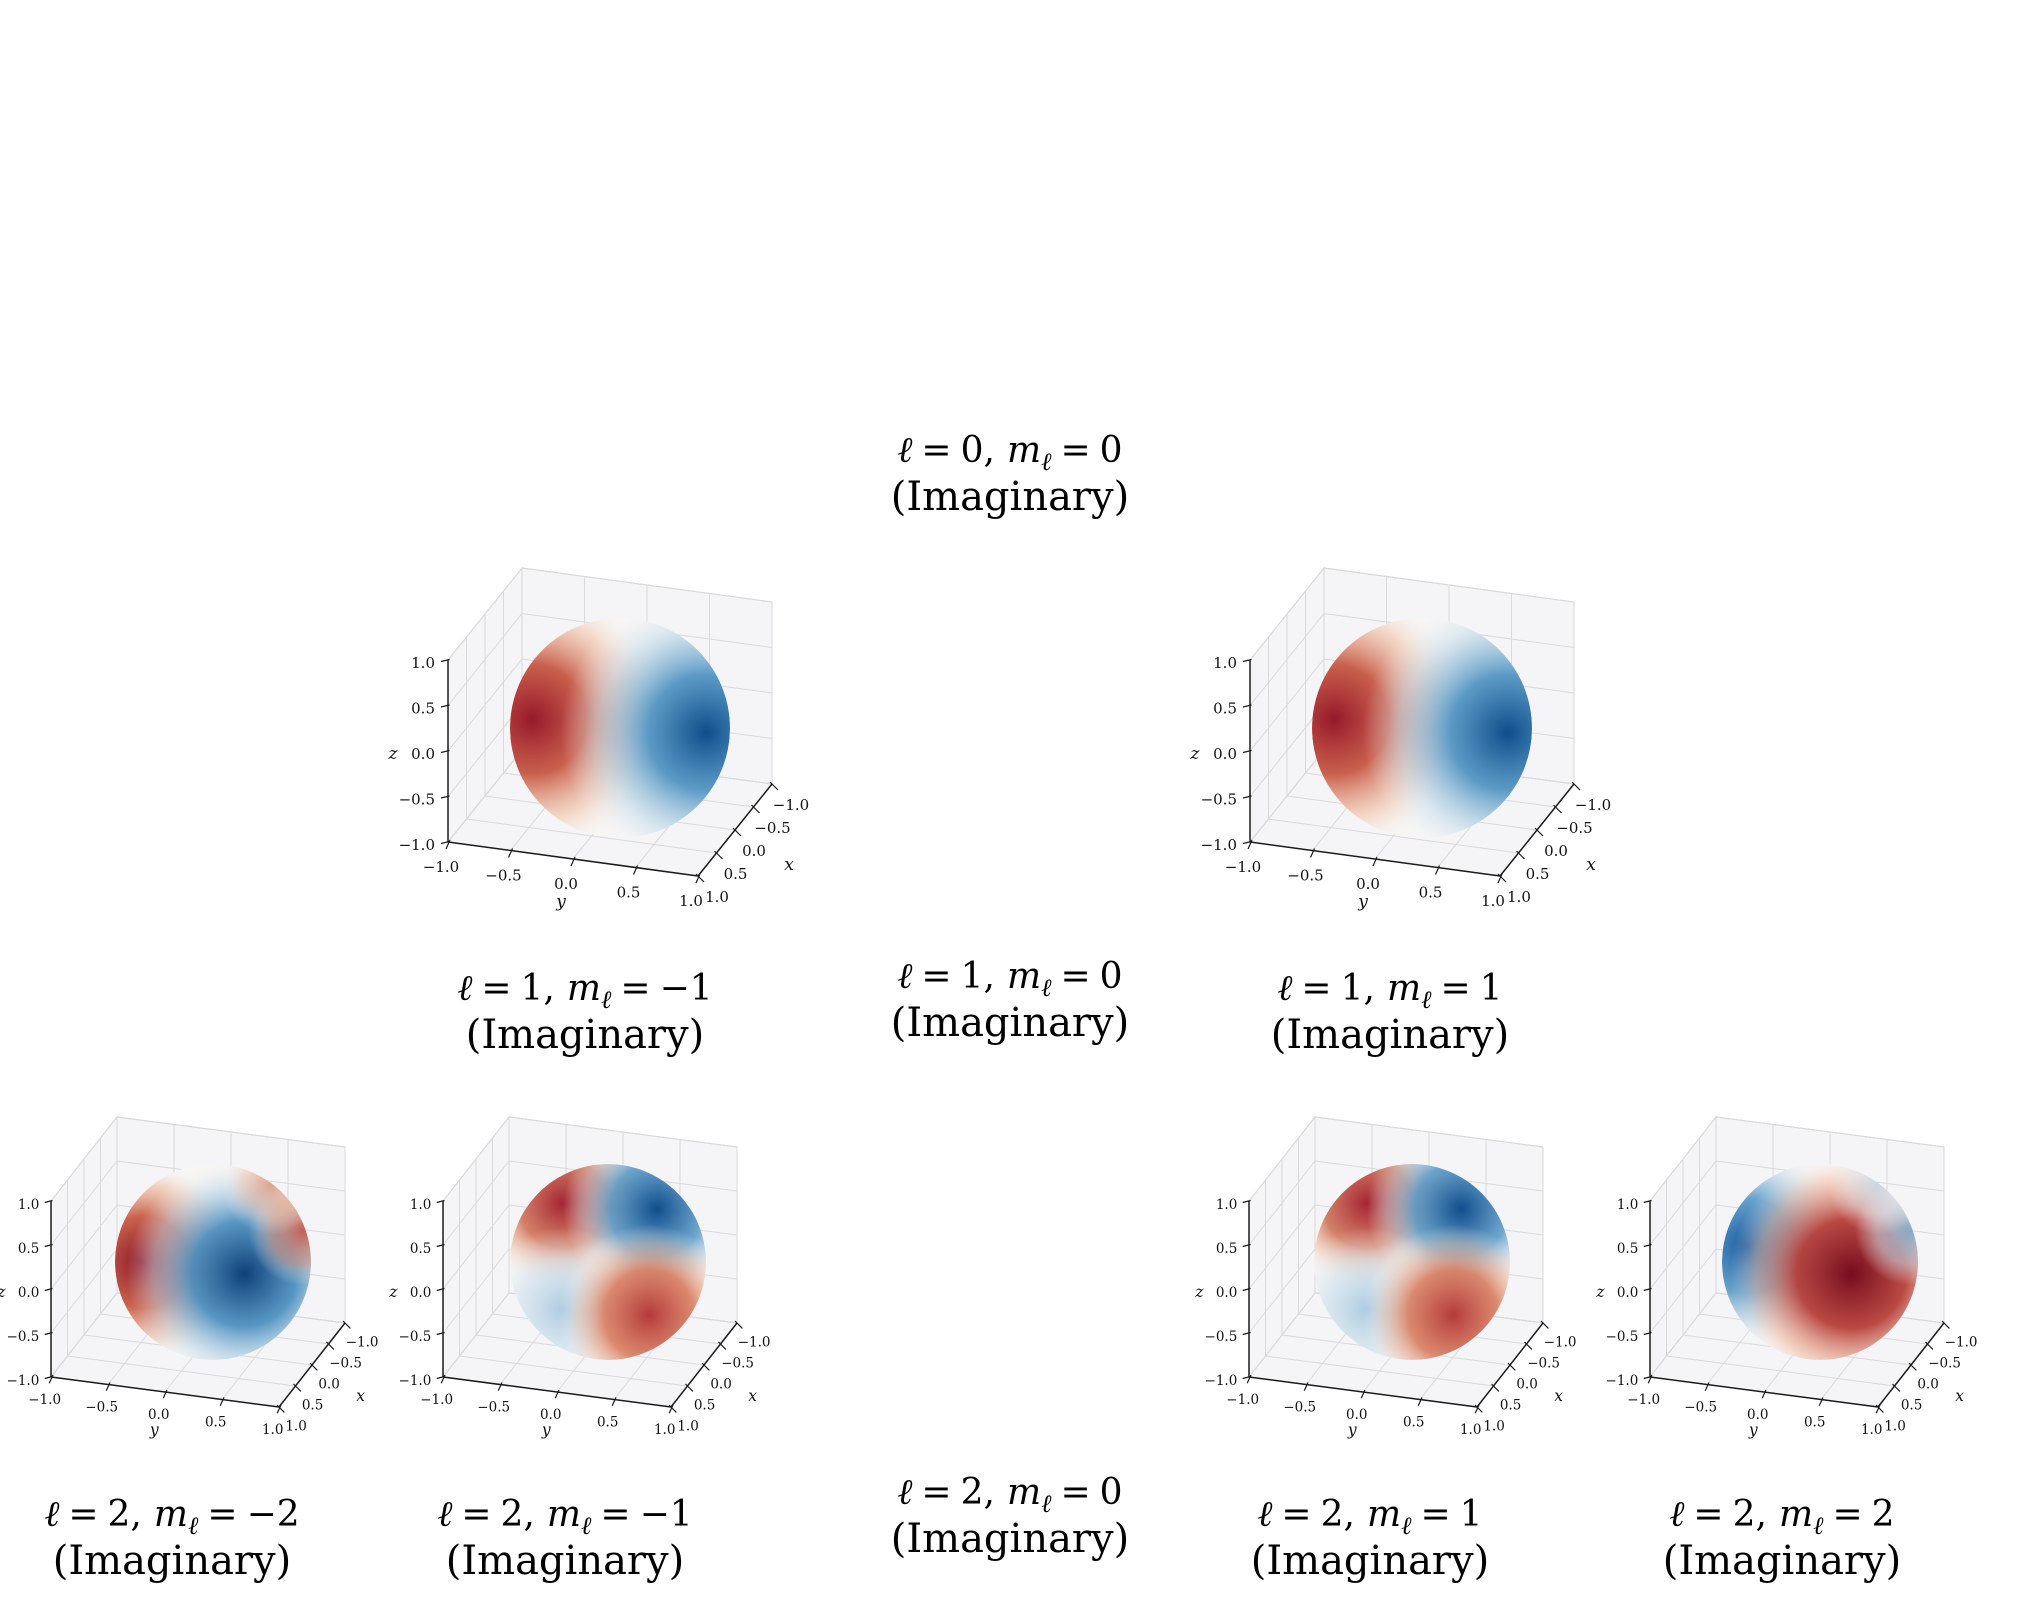 This screenshot has width=2020, height=1607. What do you see at coordinates (1010, 1516) in the screenshot?
I see `subplot-title-l2m0: ℓ = 2, mℓ = 0 (Imaginary)` at bounding box center [1010, 1516].